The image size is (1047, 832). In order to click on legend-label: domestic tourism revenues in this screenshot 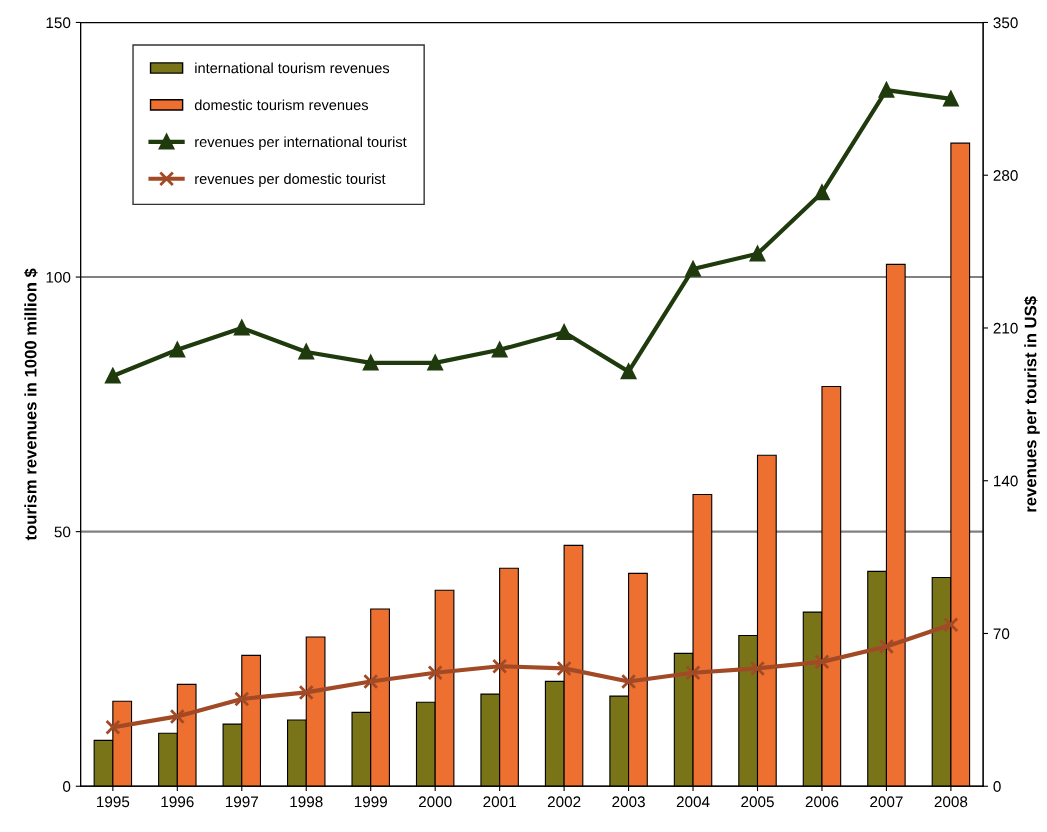, I will do `click(281, 105)`.